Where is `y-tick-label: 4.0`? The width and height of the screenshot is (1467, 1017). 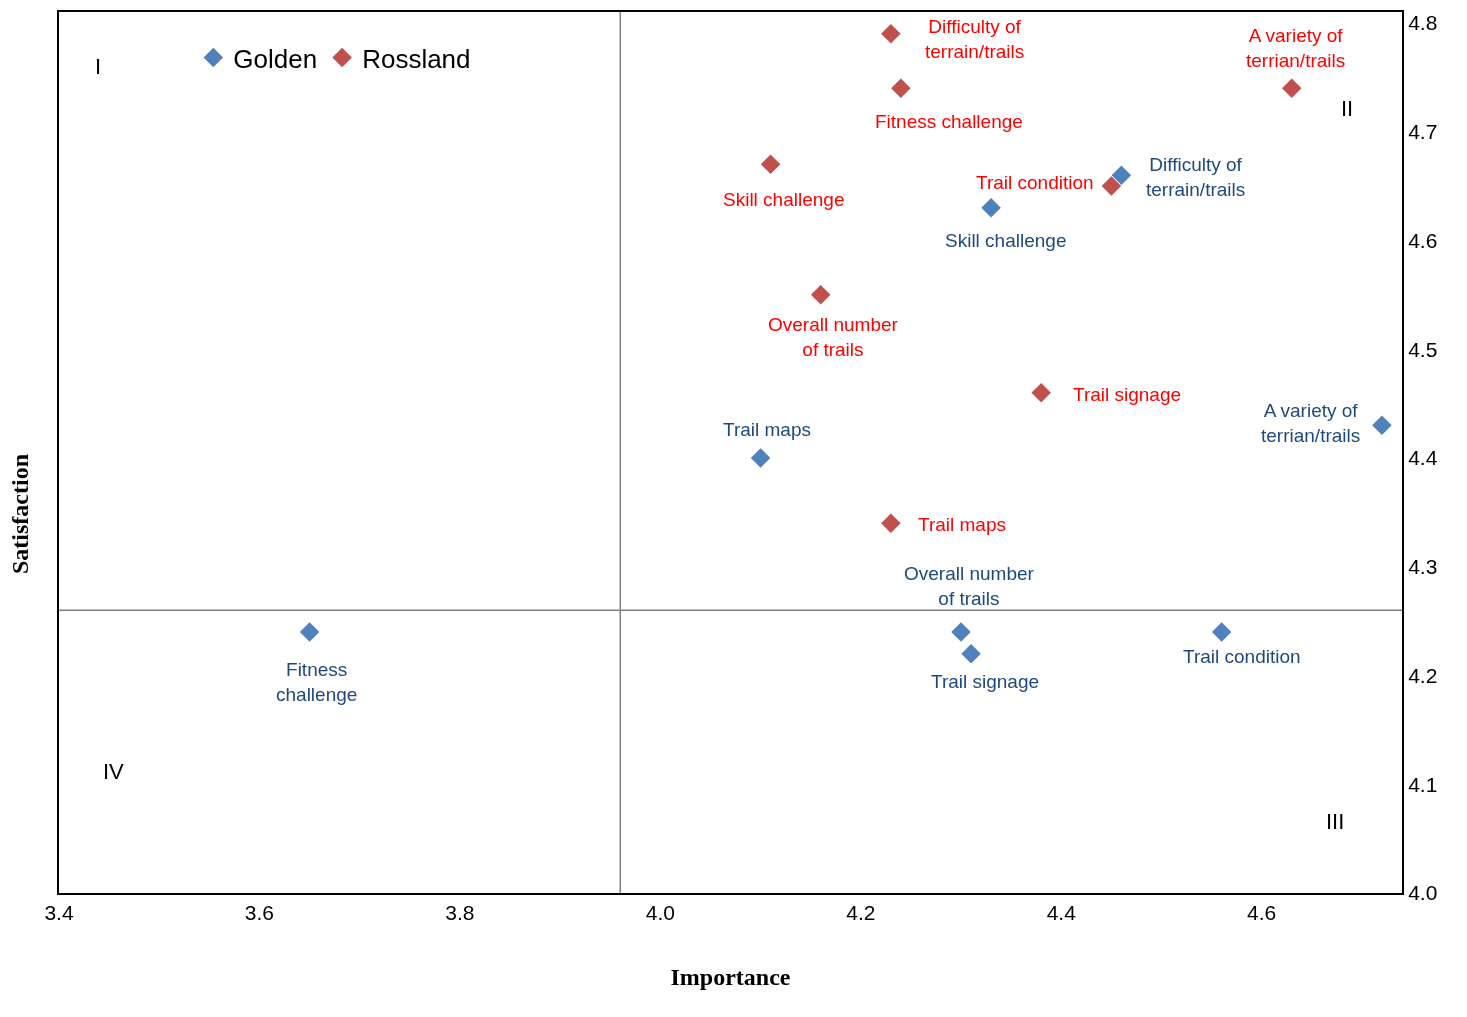
y-tick-label: 4.0 is located at coordinates (1423, 893).